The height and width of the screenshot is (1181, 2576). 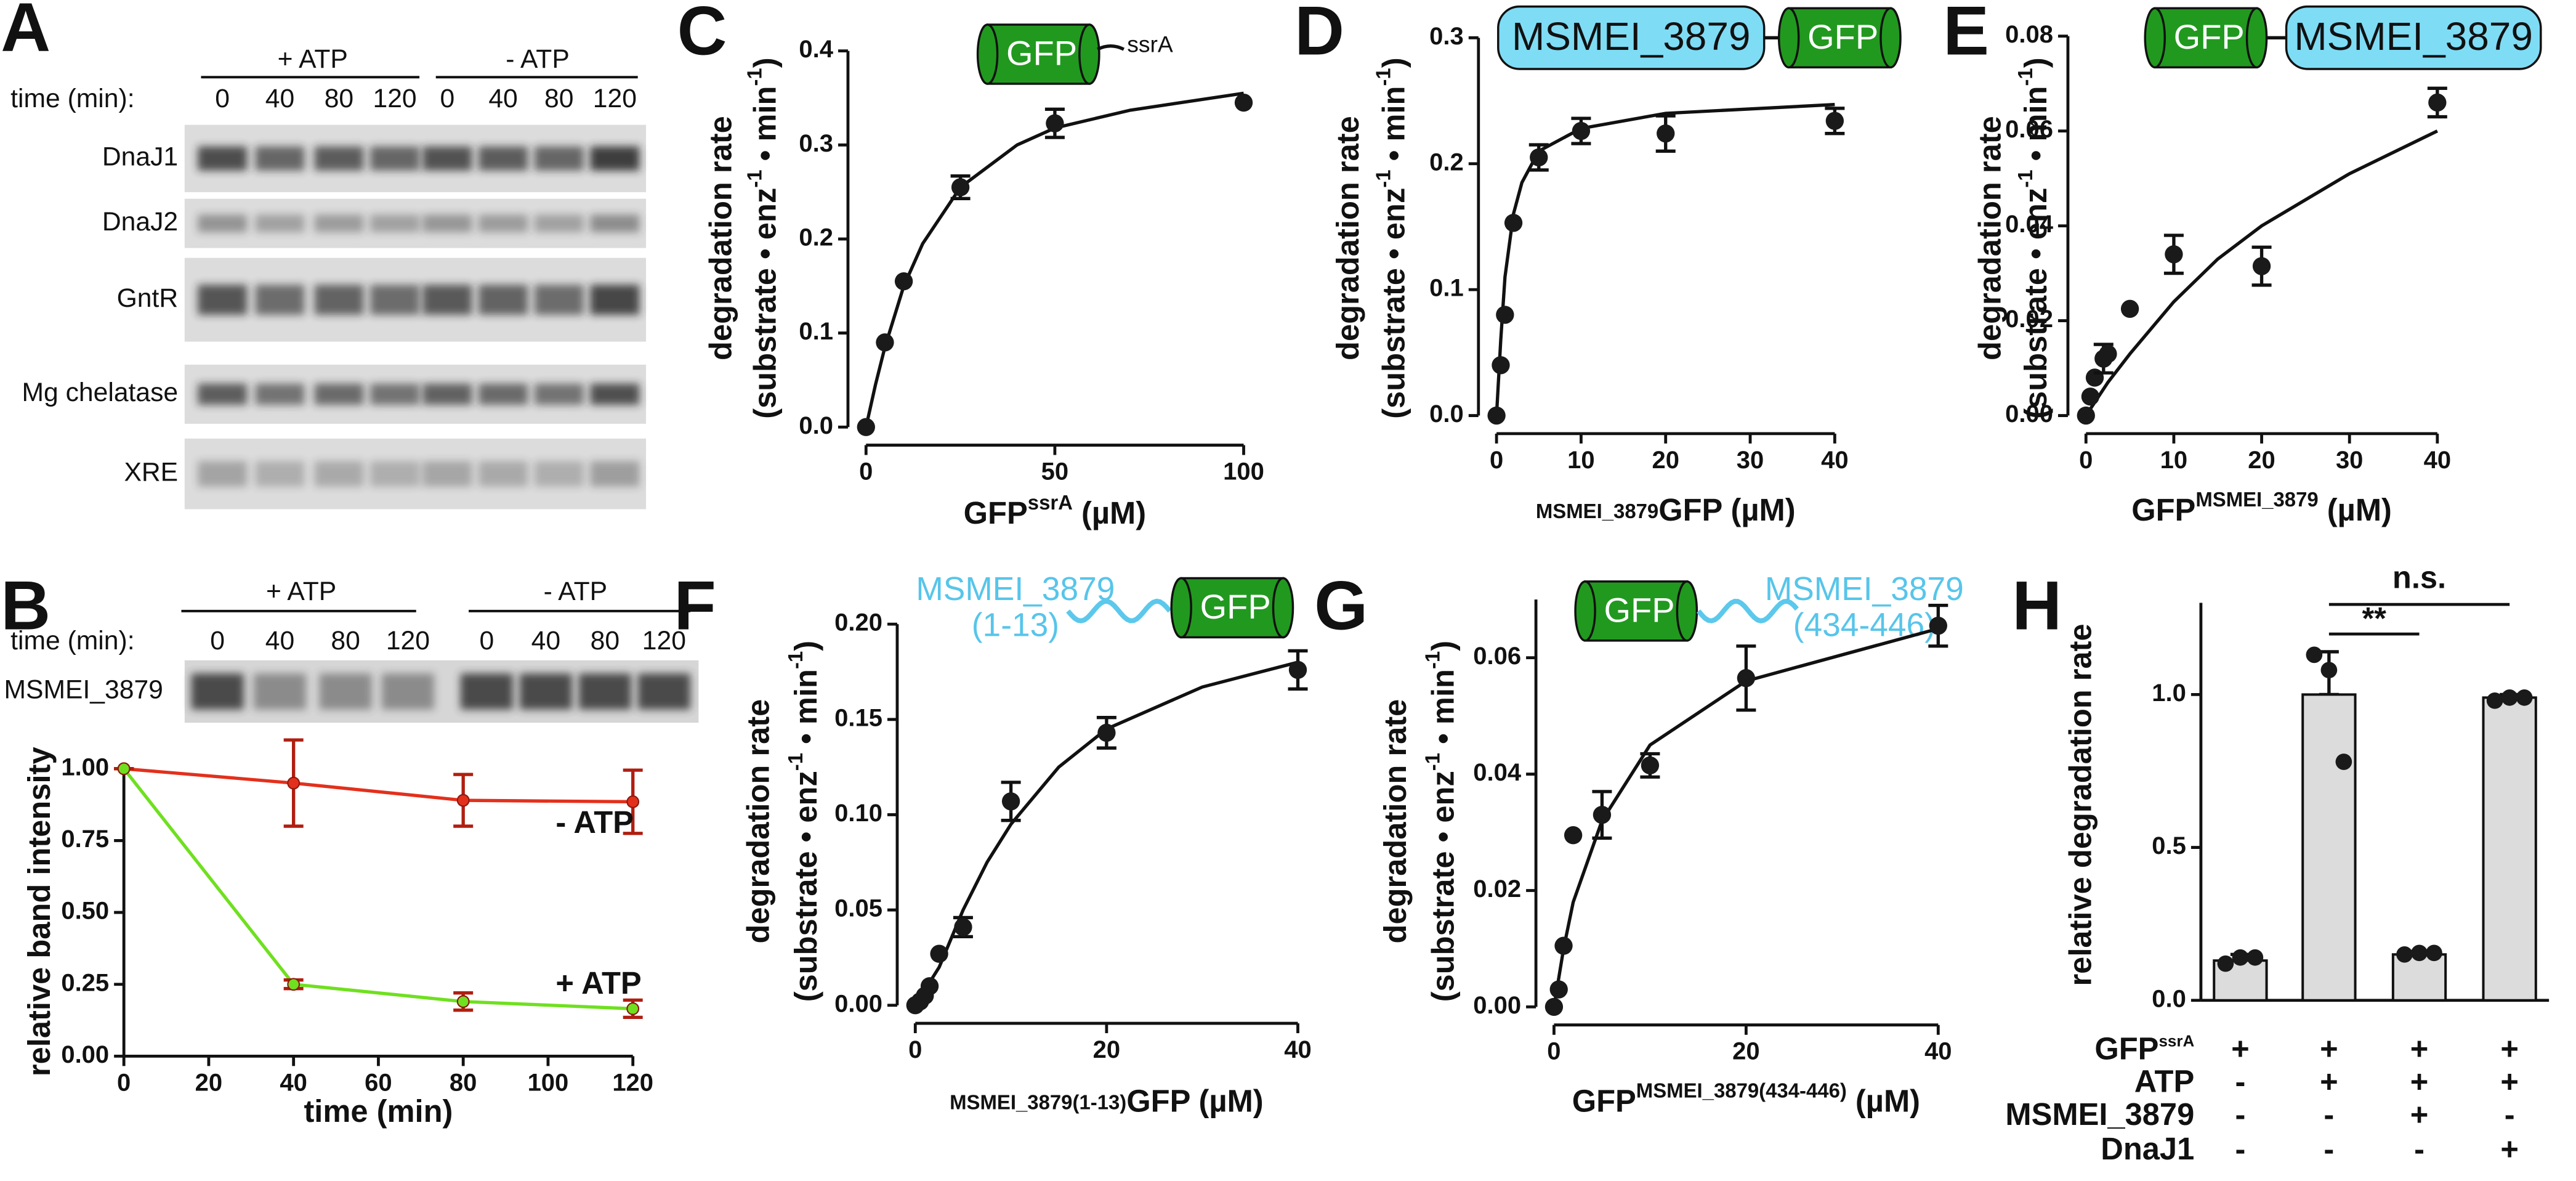 What do you see at coordinates (2029, 224) in the screenshot?
I see `y-tick-label: 0.04` at bounding box center [2029, 224].